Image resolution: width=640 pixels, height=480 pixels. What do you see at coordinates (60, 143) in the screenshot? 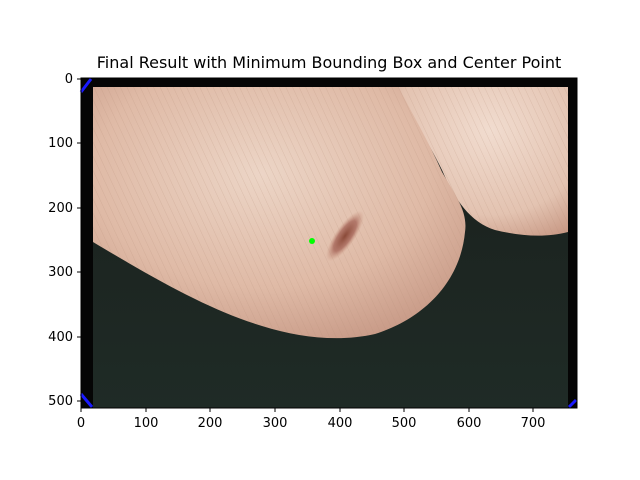
I see `y-tick-label: 100` at bounding box center [60, 143].